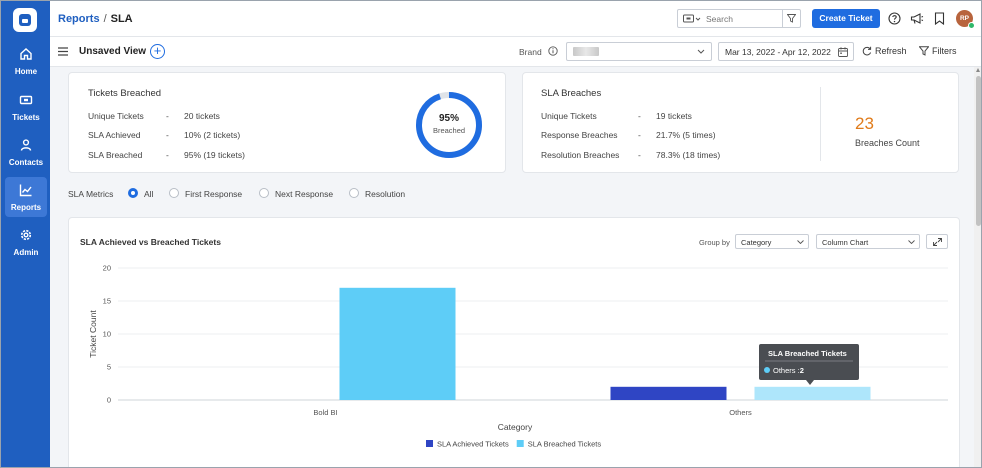 The width and height of the screenshot is (982, 468). Describe the element at coordinates (109, 400) in the screenshot. I see `y-tick-label: 0` at that location.